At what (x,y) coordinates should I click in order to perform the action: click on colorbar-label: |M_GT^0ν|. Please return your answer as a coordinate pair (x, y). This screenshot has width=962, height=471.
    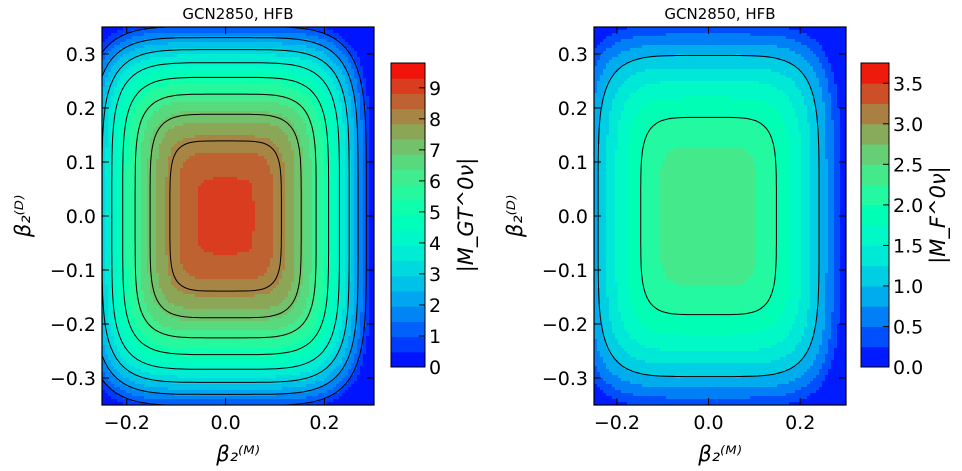
    Looking at the image, I should click on (466, 215).